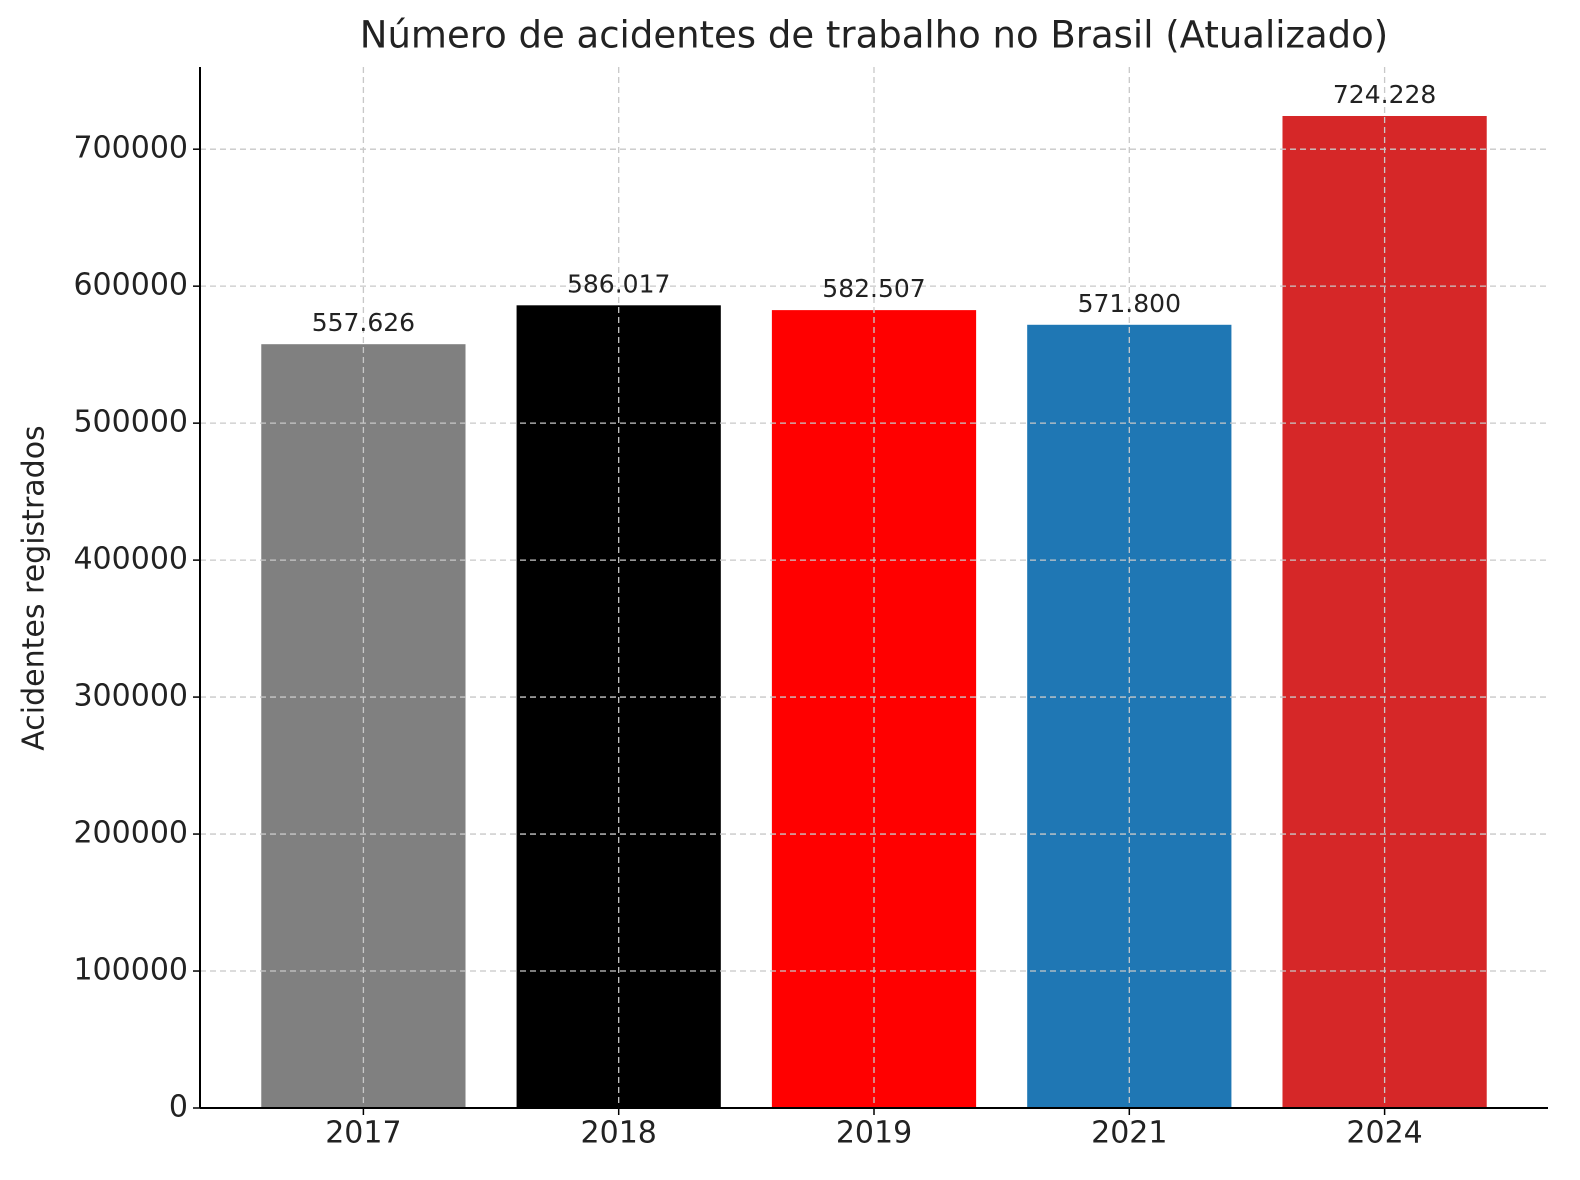  Describe the element at coordinates (874, 1133) in the screenshot. I see `x-tick-label: 2019` at that location.